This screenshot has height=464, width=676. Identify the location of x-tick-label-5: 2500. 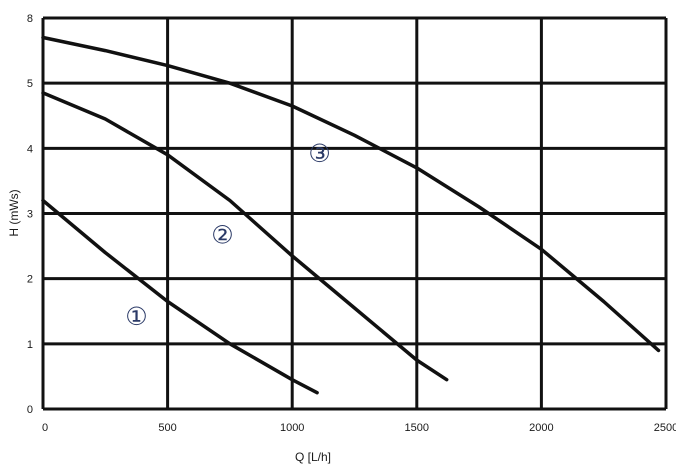
(665, 428).